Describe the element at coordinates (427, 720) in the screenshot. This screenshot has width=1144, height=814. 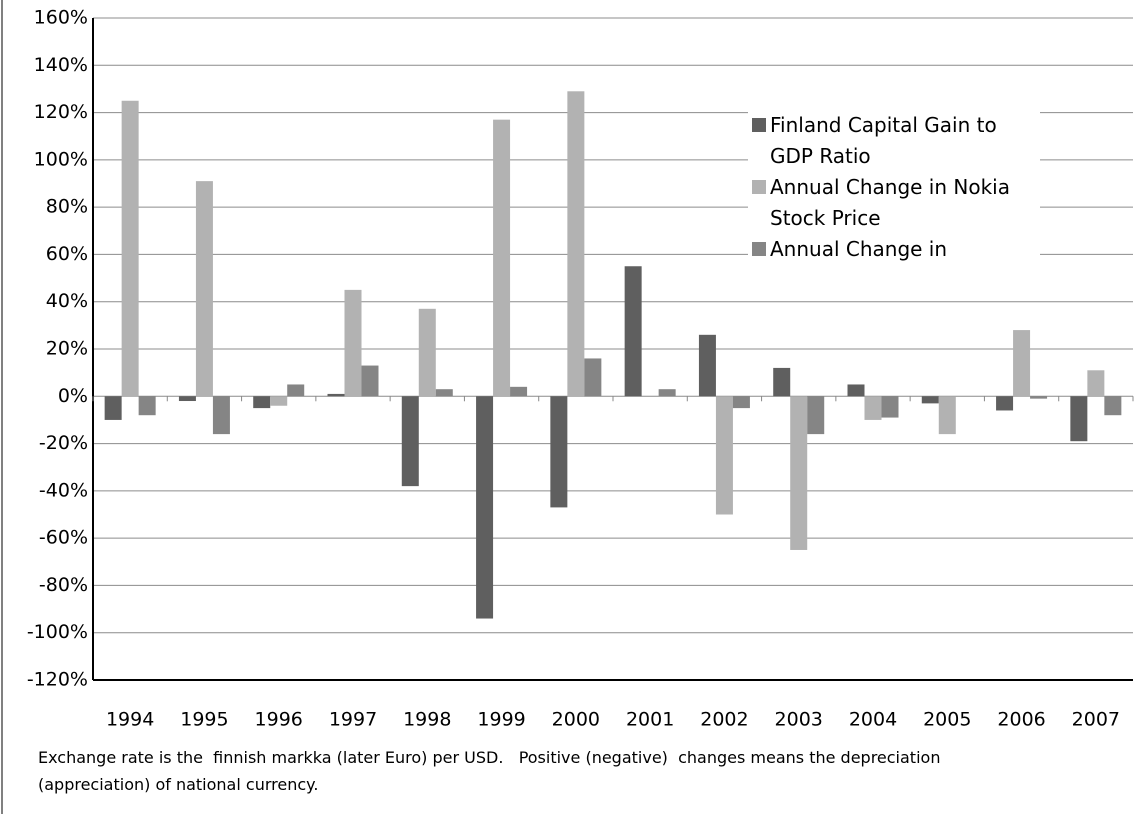
I see `x-tick-label: 1998` at that location.